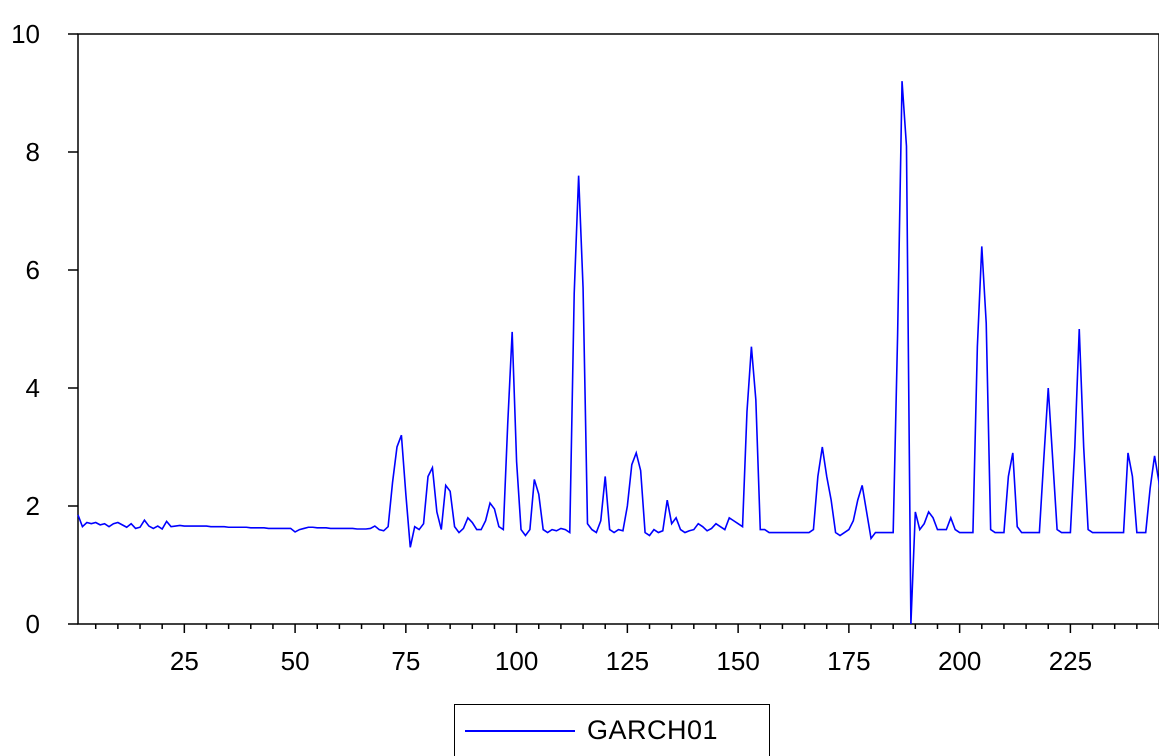 The image size is (1159, 756). Describe the element at coordinates (653, 730) in the screenshot. I see `legend-label-garch01: GARCH01` at that location.